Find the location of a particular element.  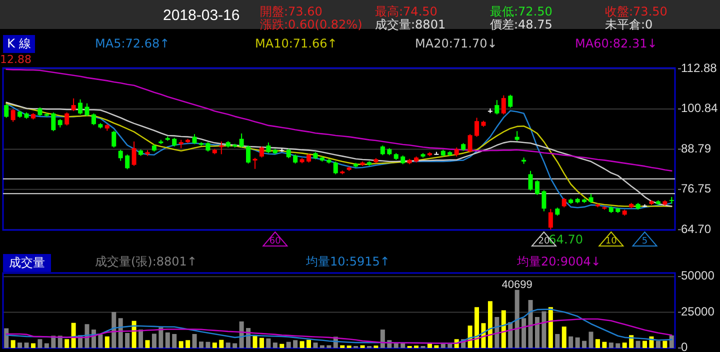

text: 開盤:73.60 is located at coordinates (291, 11).